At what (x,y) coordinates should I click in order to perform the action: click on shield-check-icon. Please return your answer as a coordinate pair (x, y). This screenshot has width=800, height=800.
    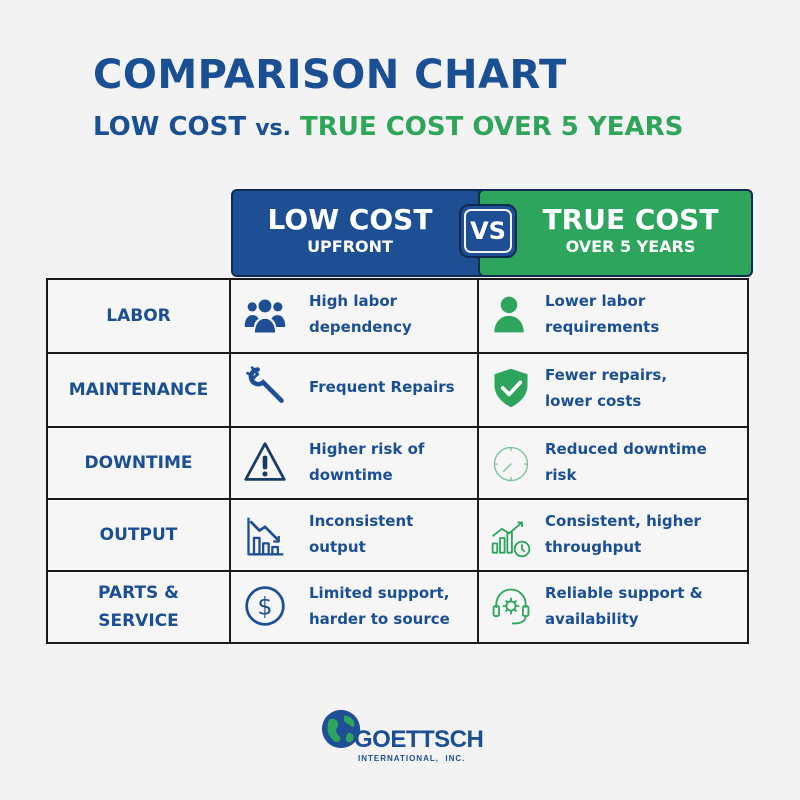
    Looking at the image, I should click on (511, 388).